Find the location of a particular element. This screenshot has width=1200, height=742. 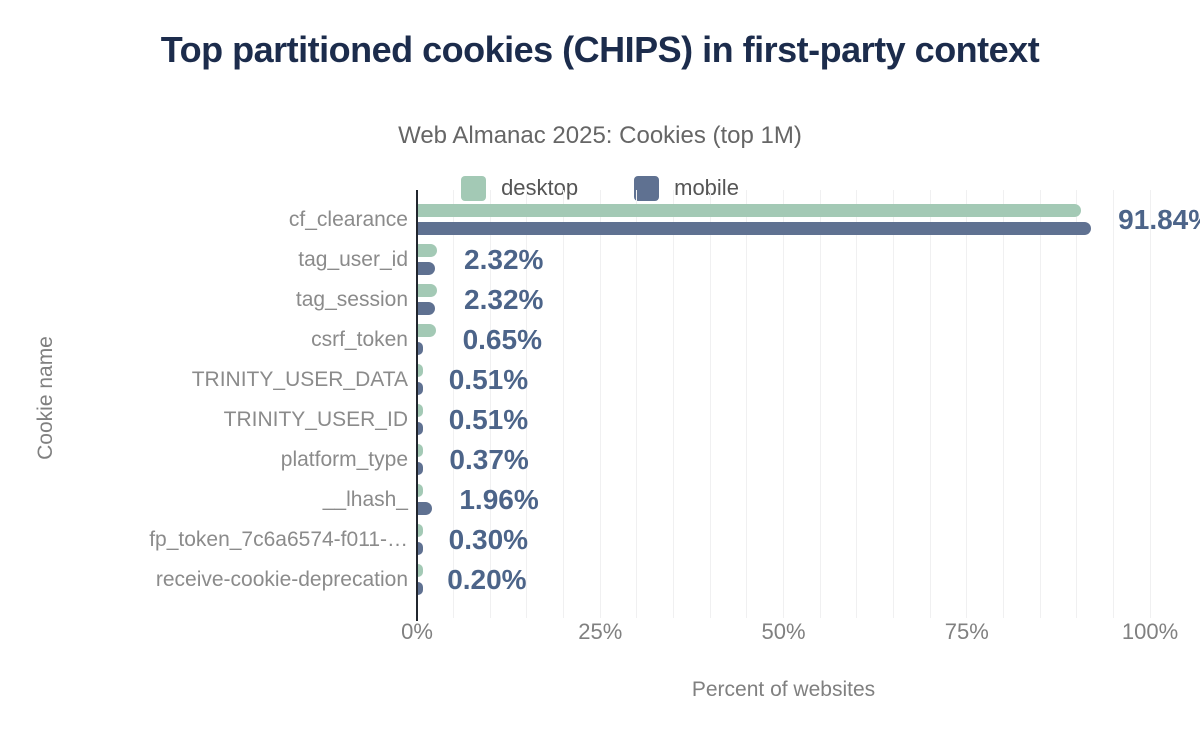

category-label: receive-cookie-deprecation is located at coordinates (281, 579).